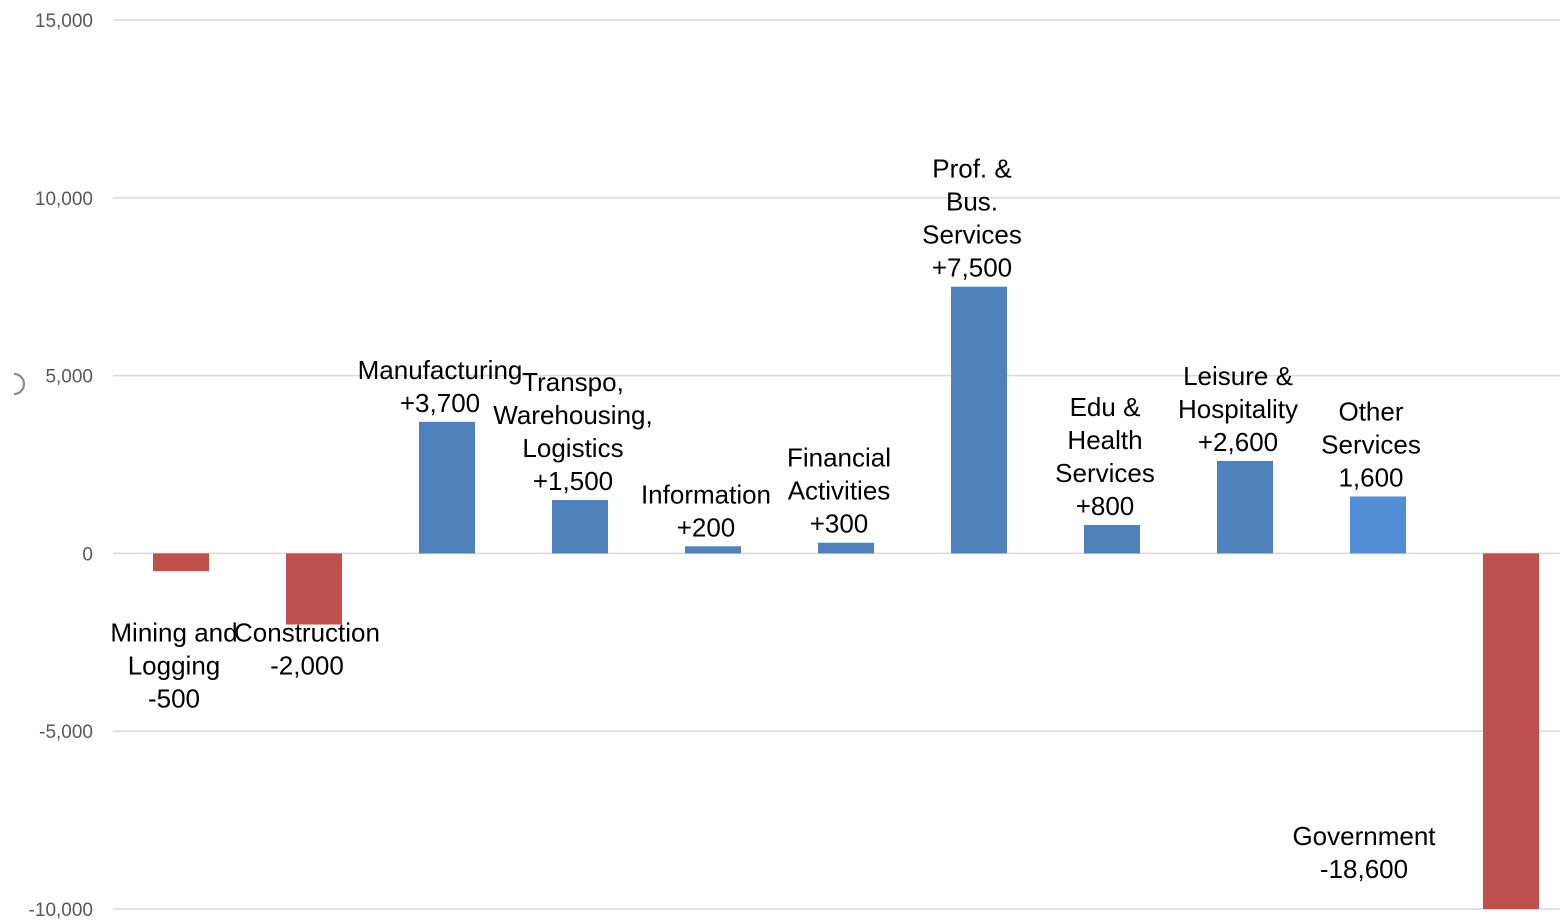 Image resolution: width=1560 pixels, height=922 pixels. What do you see at coordinates (69, 377) in the screenshot?
I see `y-tick-label: 5,000` at bounding box center [69, 377].